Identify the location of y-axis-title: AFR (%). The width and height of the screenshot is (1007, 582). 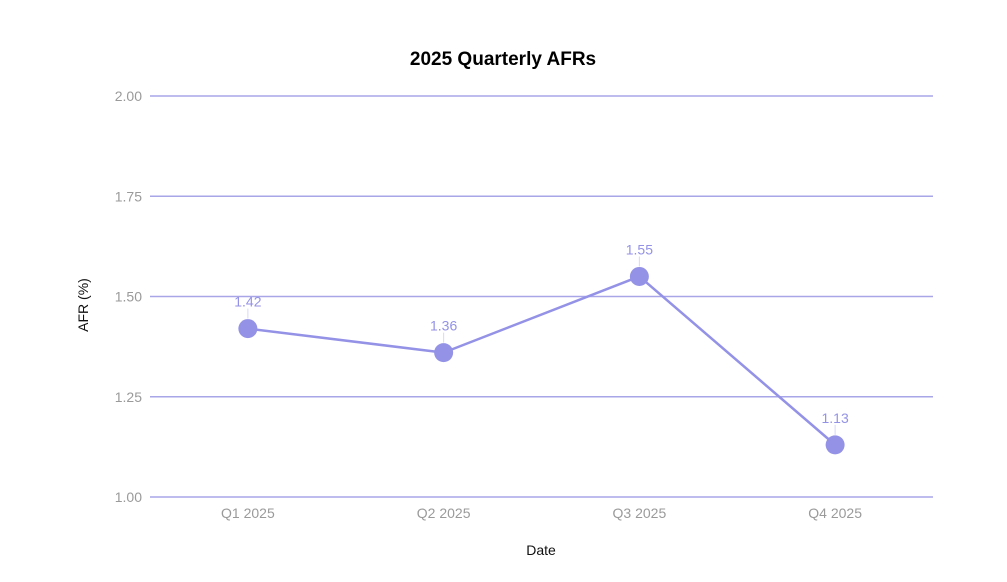
(83, 305).